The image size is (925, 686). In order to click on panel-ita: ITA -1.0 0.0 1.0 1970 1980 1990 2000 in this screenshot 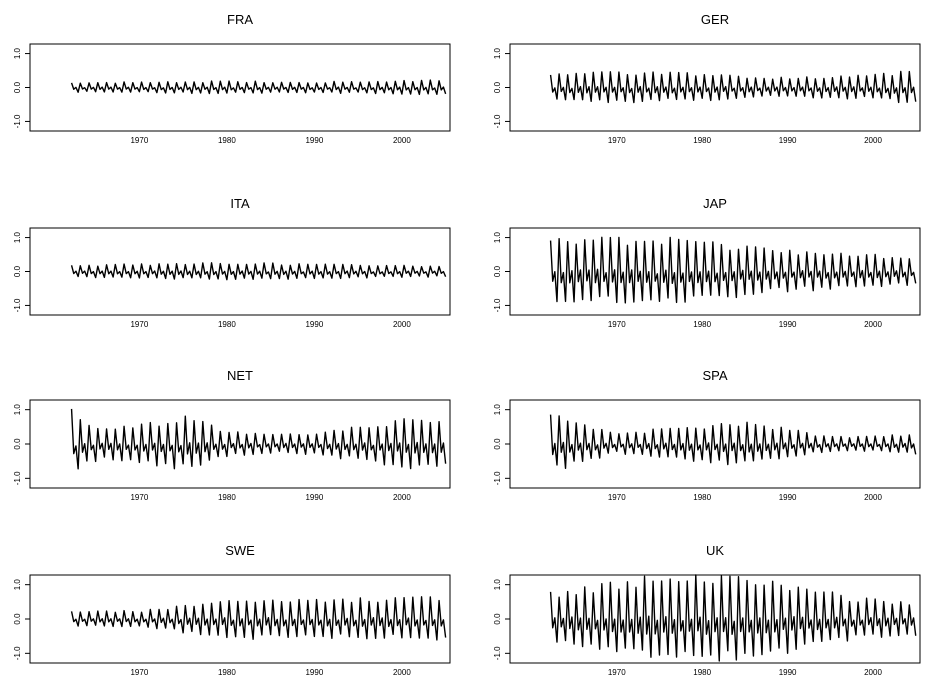, I will do `click(232, 262)`.